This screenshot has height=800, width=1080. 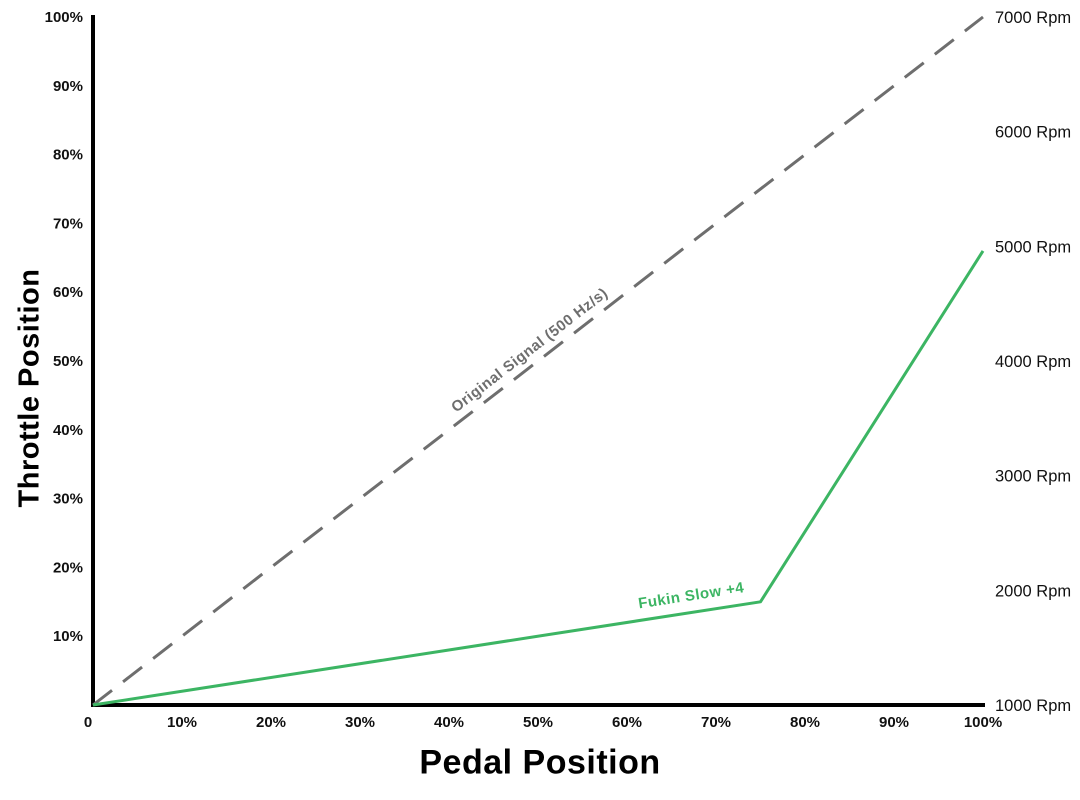 I want to click on x-tick-label: 60%, so click(x=627, y=722).